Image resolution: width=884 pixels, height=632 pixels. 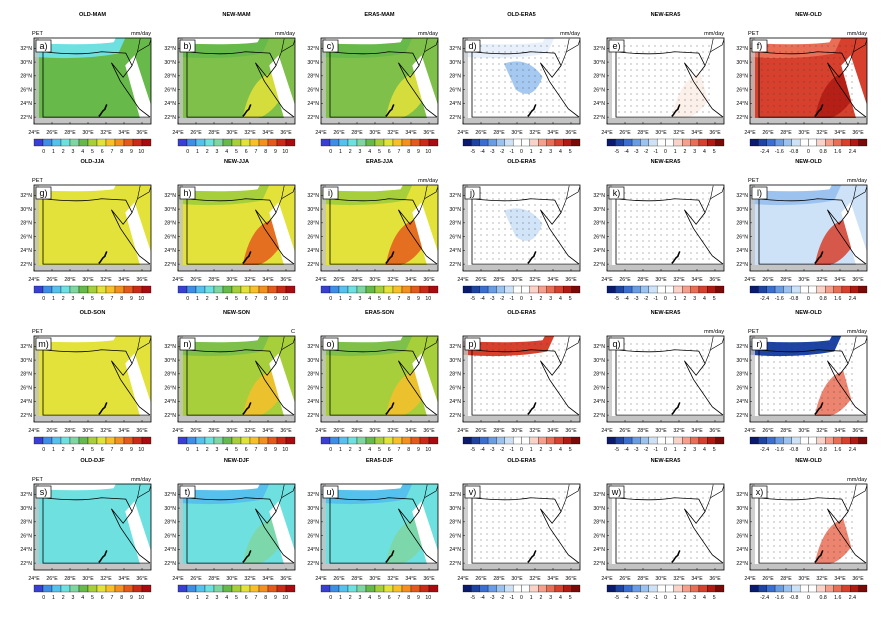 I want to click on panel-title: OLD-ERA5, so click(x=521, y=15).